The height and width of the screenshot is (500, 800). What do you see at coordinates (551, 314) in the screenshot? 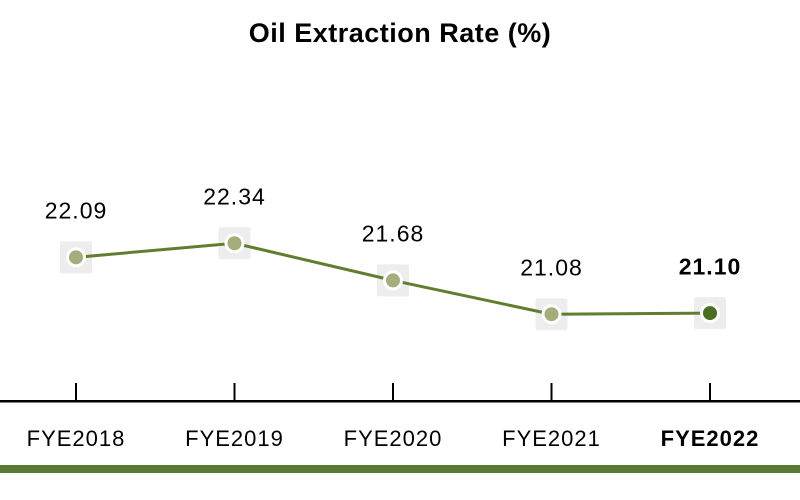
I see `data-point-marker-FYE2021` at bounding box center [551, 314].